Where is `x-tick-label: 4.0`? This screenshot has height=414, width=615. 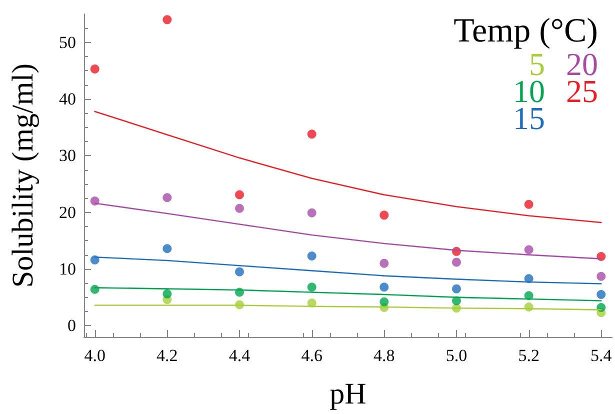
x-tick-label: 4.0 is located at coordinates (95, 355).